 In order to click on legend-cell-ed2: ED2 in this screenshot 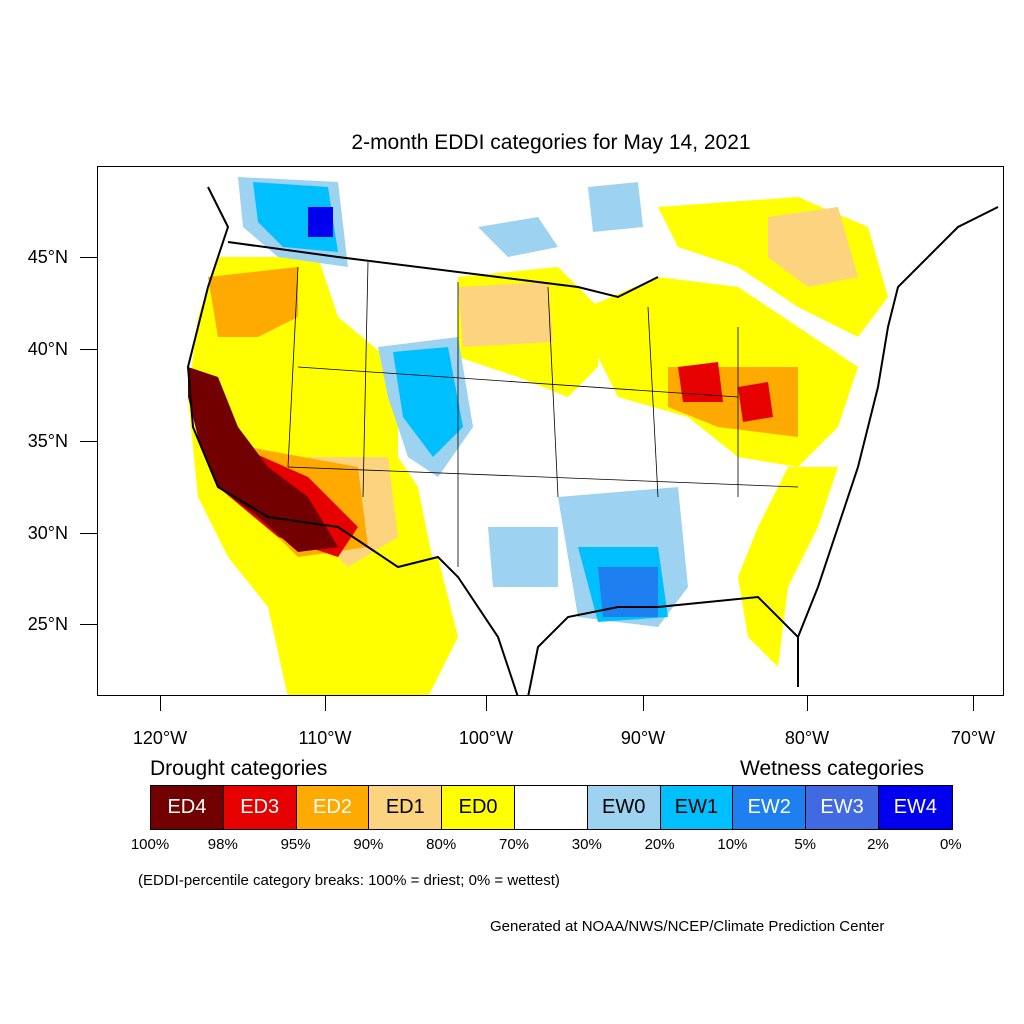, I will do `click(333, 807)`.